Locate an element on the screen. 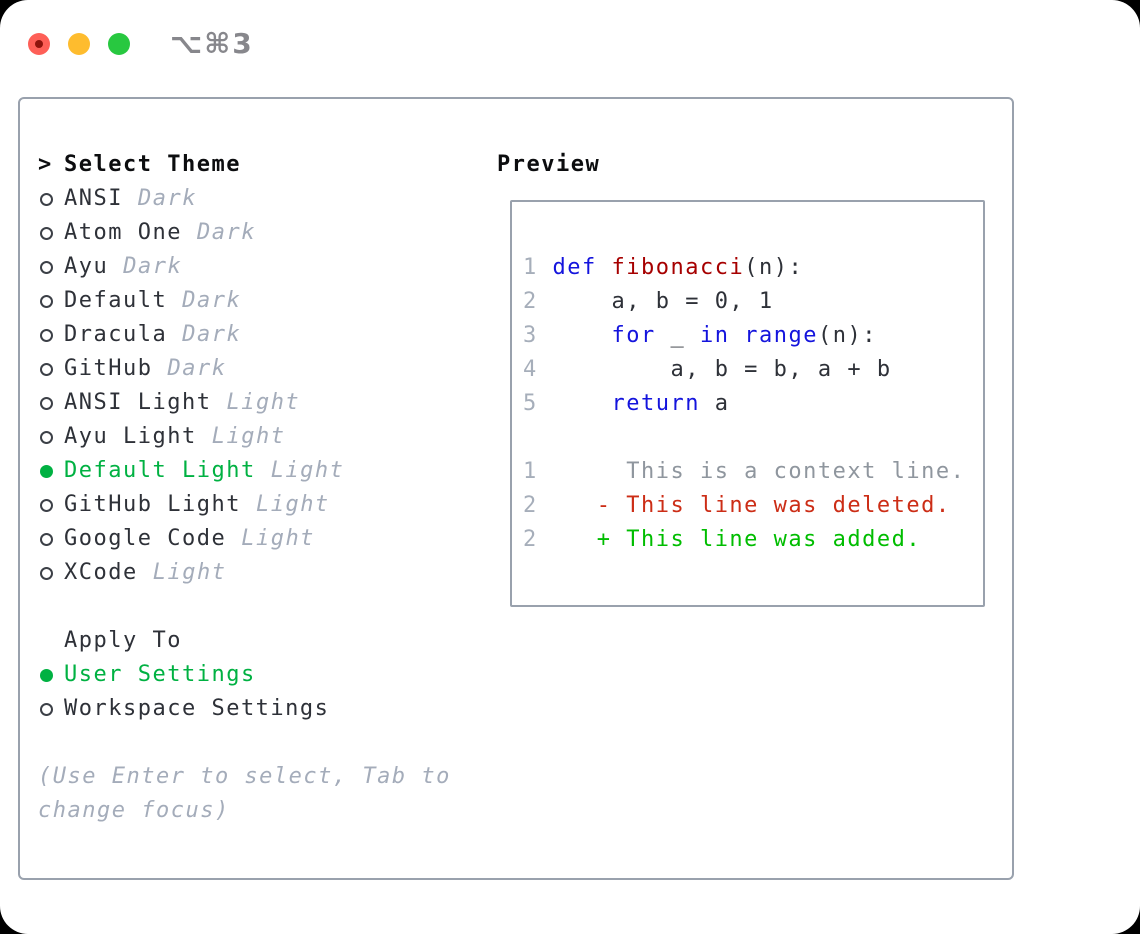 This screenshot has height=934, width=1140. preview-line: 1 def fibonacci(n): is located at coordinates (753, 268).